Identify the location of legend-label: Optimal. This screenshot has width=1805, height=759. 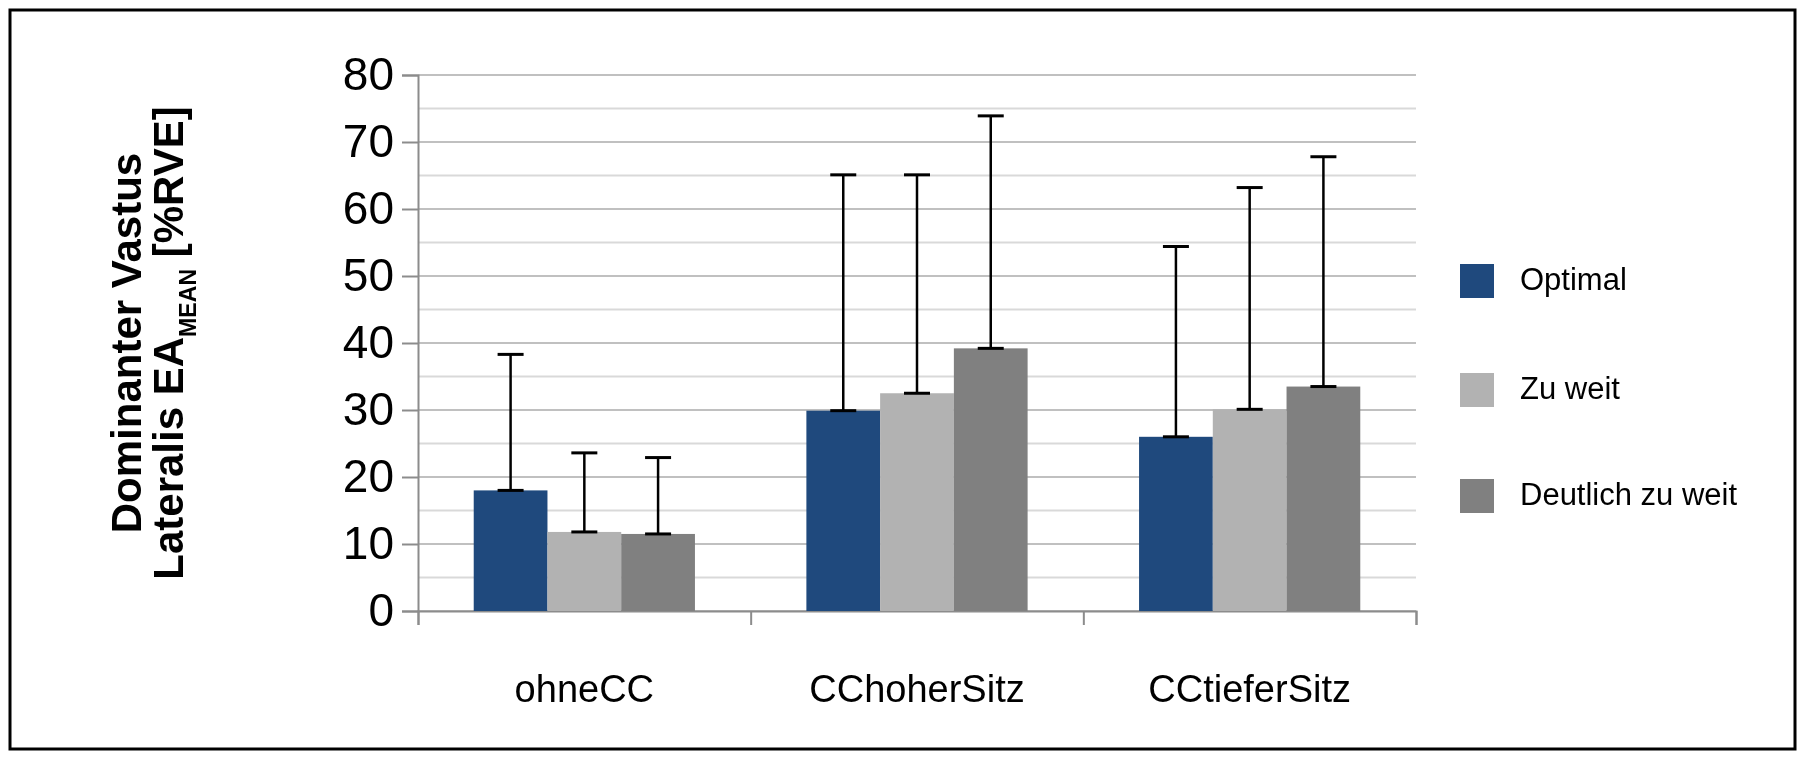
(1573, 279).